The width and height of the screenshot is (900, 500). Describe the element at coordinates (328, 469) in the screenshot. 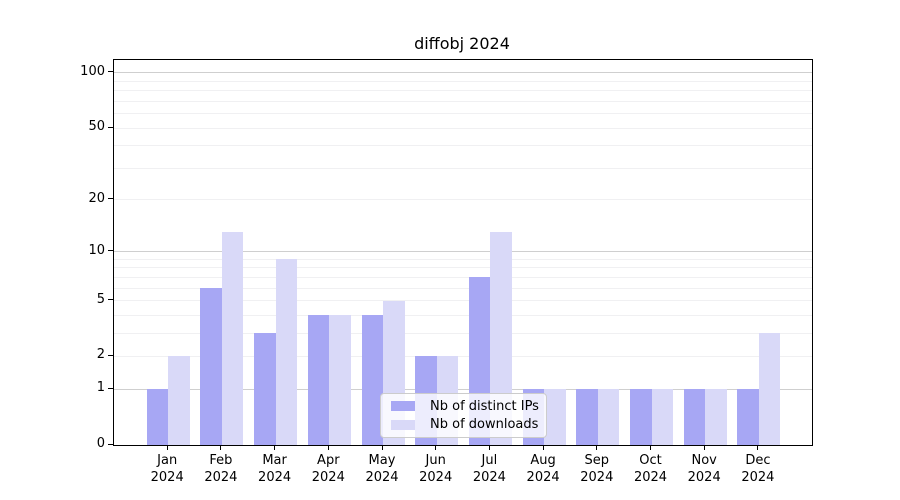

I see `x-tick-label: Apr 2024` at that location.